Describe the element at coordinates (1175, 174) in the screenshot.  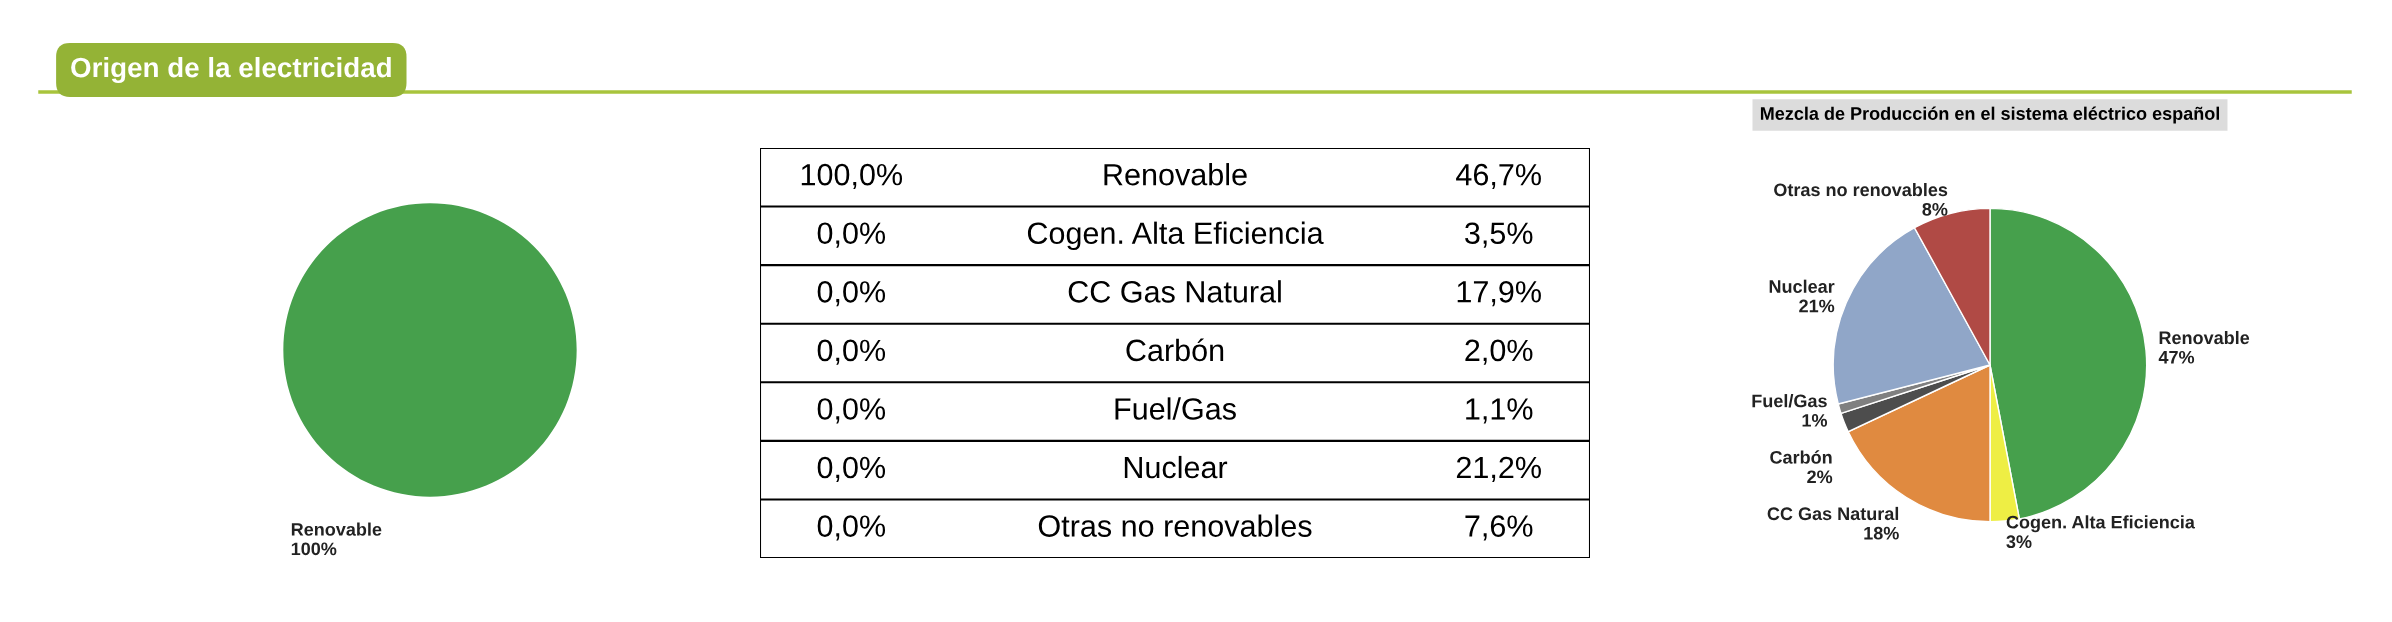
I see `category-label: Renovable` at that location.